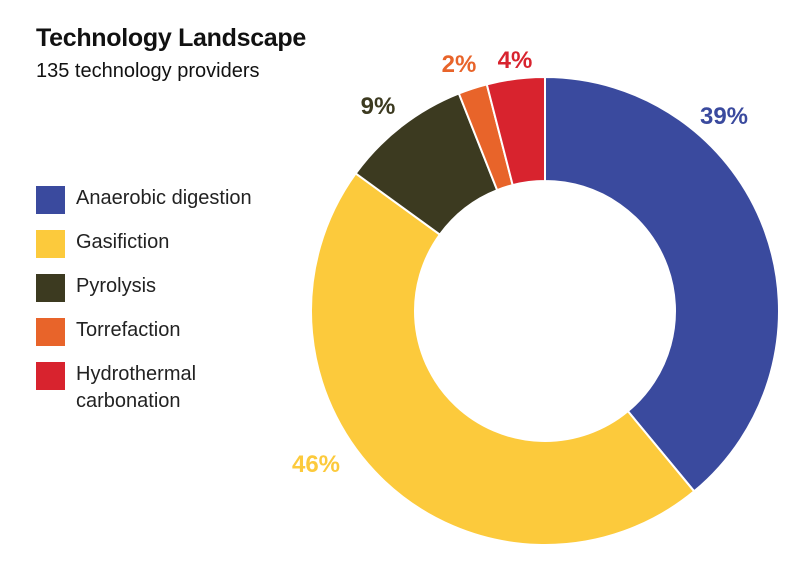  Describe the element at coordinates (123, 242) in the screenshot. I see `legend-label: Gasifiction` at that location.